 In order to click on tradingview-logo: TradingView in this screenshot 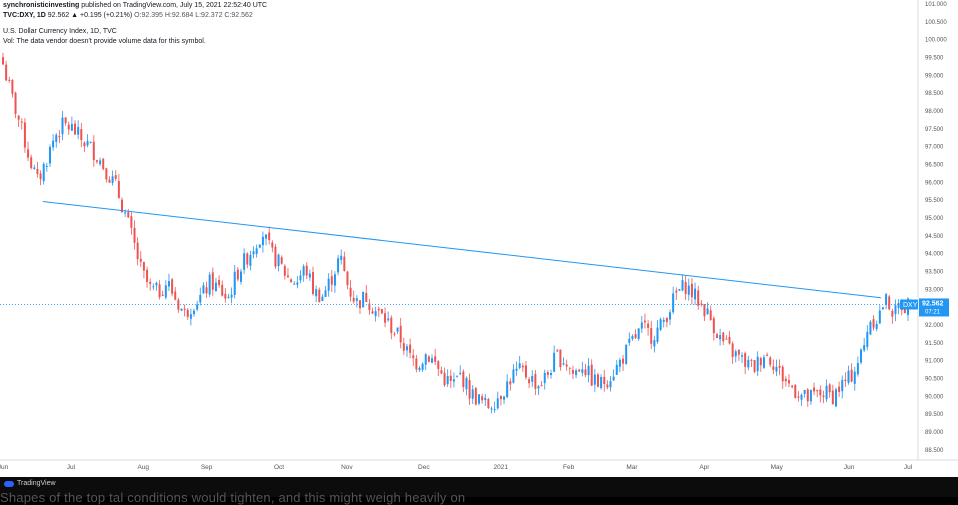, I will do `click(30, 483)`.